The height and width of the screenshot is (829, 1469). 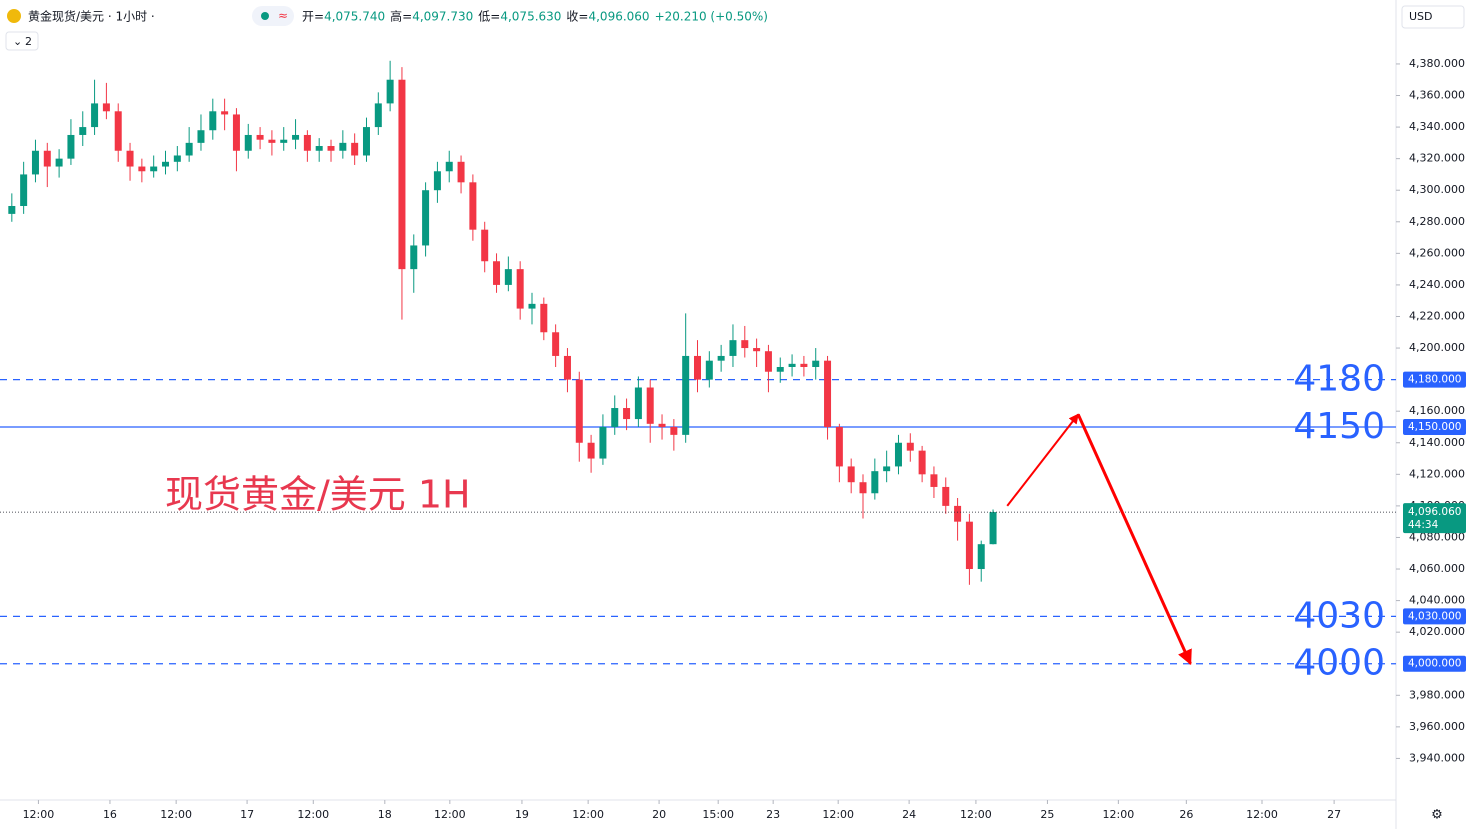 What do you see at coordinates (522, 814) in the screenshot?
I see `x-tick-label: 19` at bounding box center [522, 814].